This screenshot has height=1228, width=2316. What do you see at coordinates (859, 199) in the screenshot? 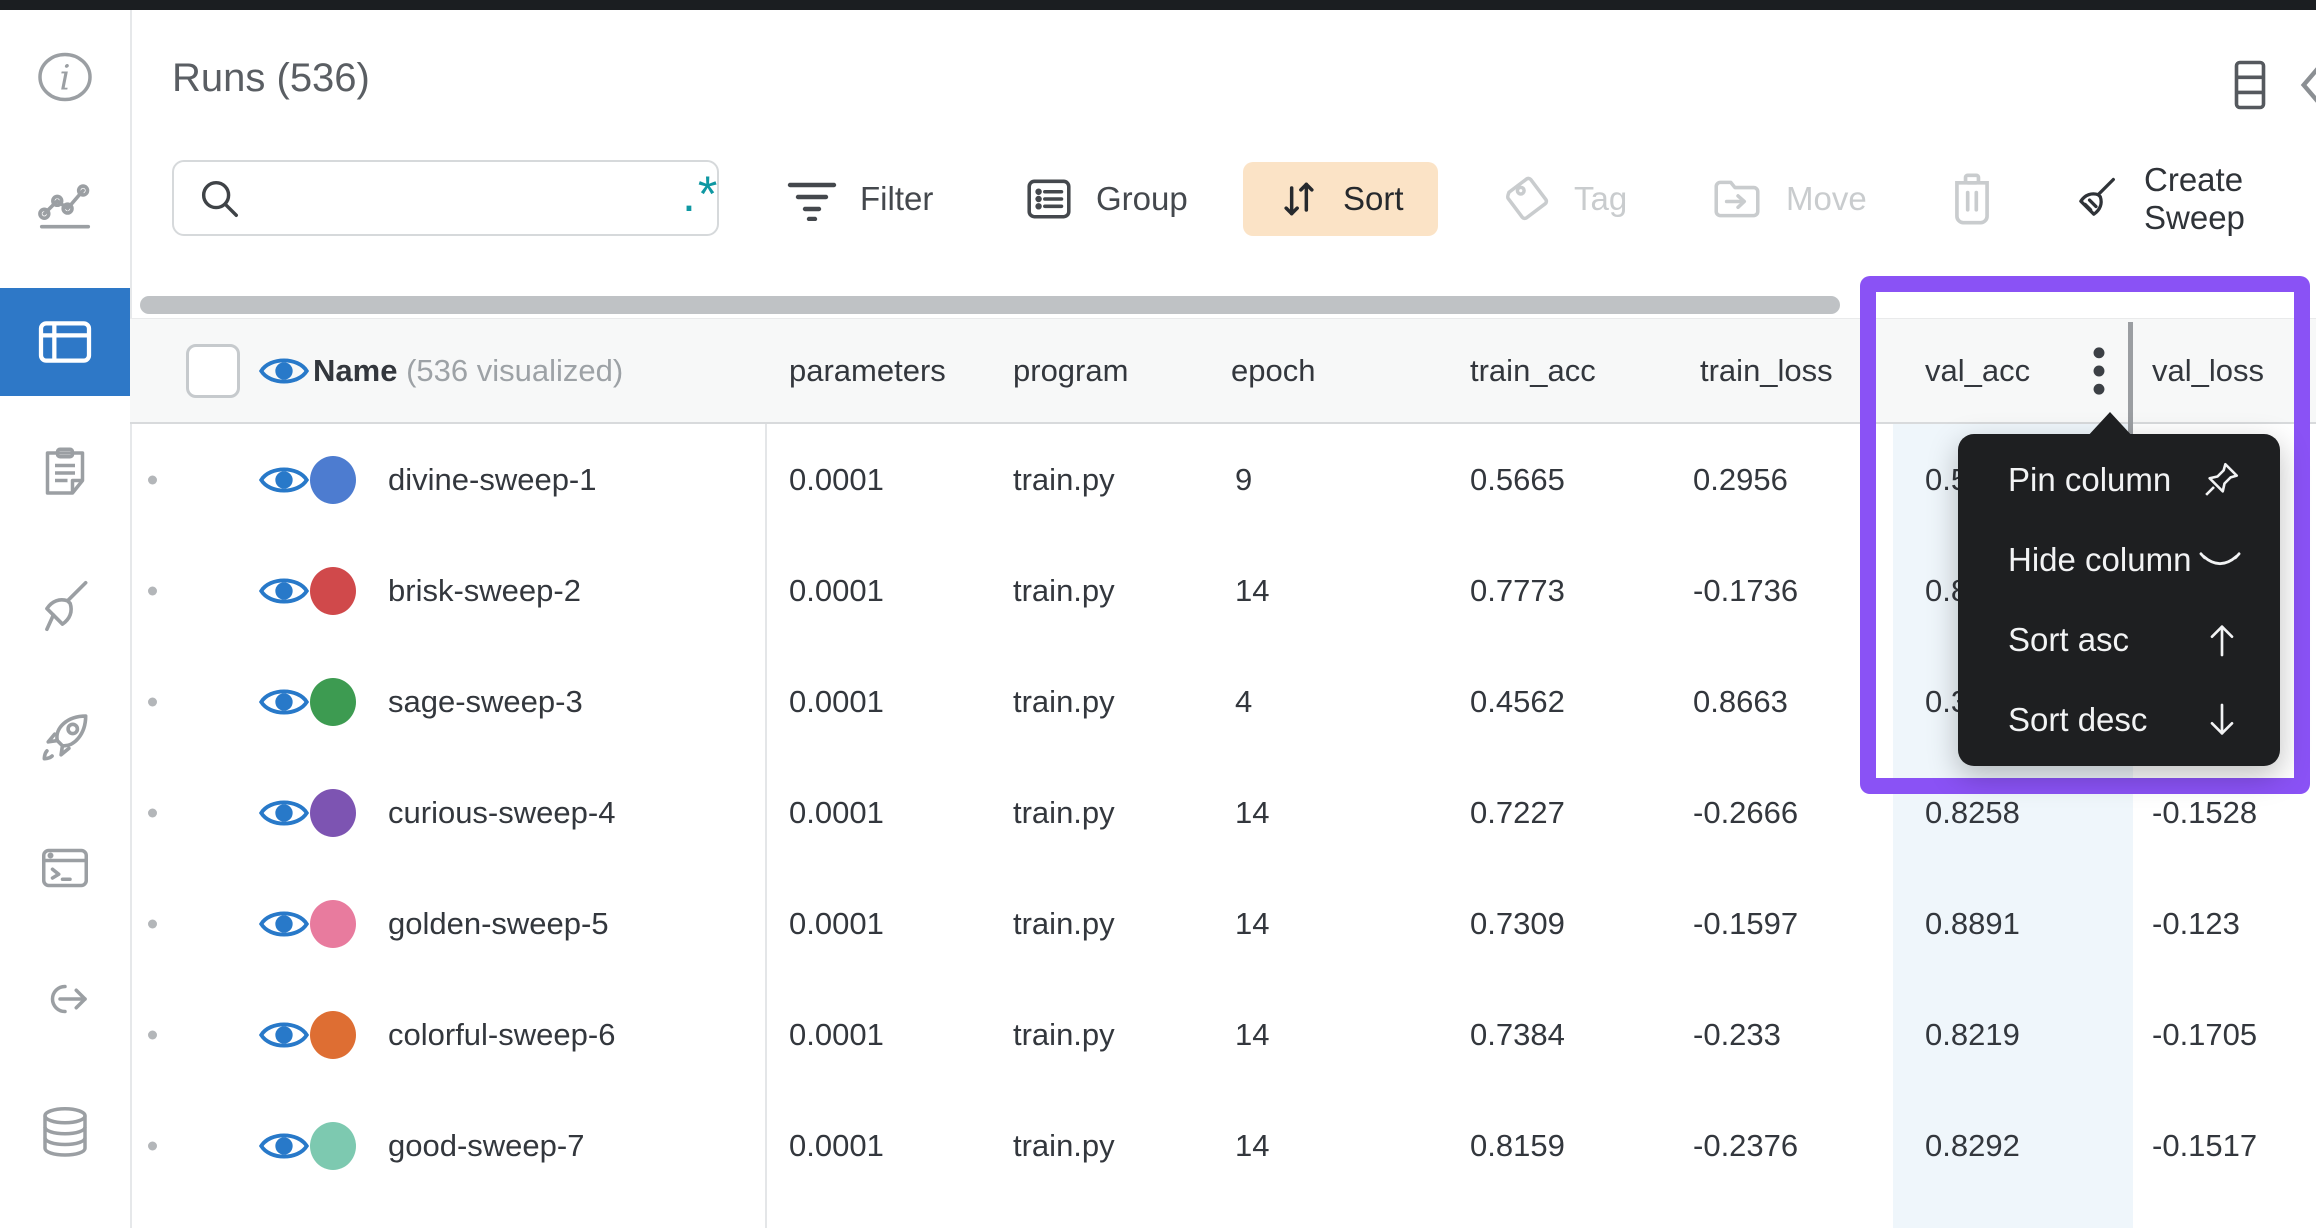
I see `filter-button: Filter` at bounding box center [859, 199].